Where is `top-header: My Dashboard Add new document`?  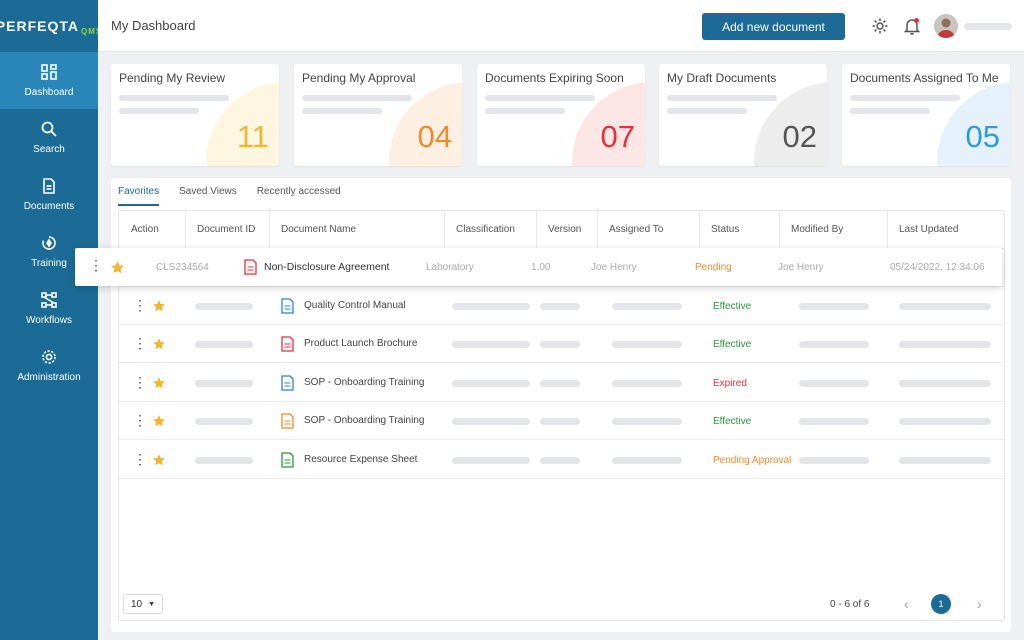 top-header: My Dashboard Add new document is located at coordinates (561, 26).